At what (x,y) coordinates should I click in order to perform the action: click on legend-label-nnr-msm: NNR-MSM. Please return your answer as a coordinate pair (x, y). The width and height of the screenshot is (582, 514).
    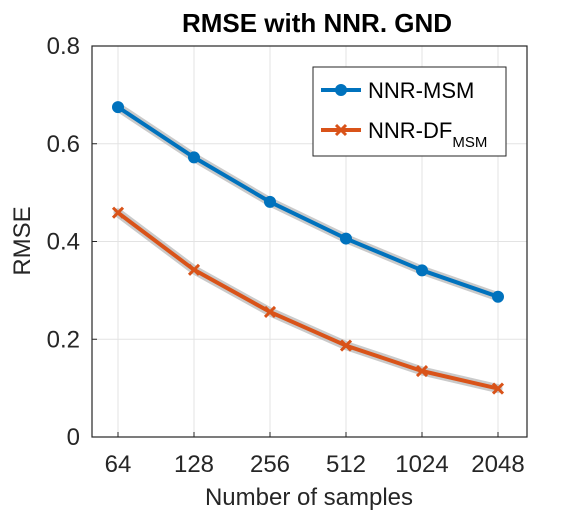
    Looking at the image, I should click on (421, 90).